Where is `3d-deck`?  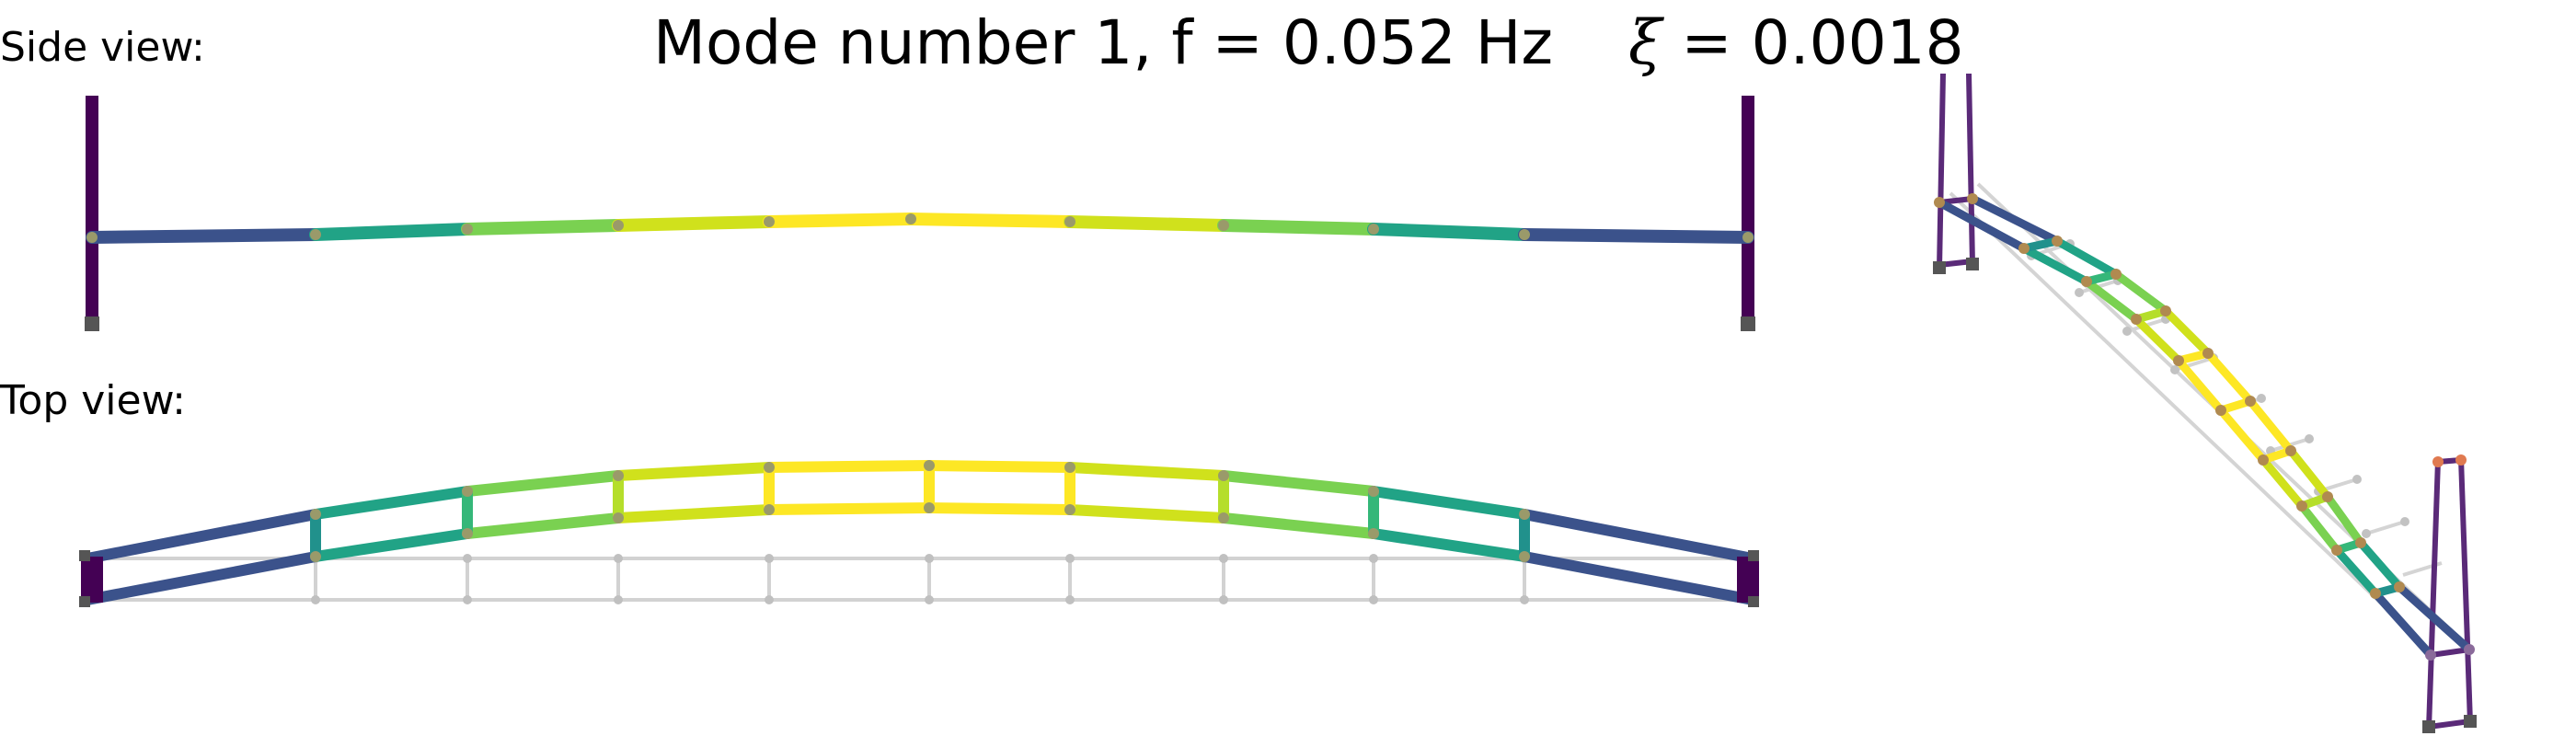
3d-deck is located at coordinates (2204, 427).